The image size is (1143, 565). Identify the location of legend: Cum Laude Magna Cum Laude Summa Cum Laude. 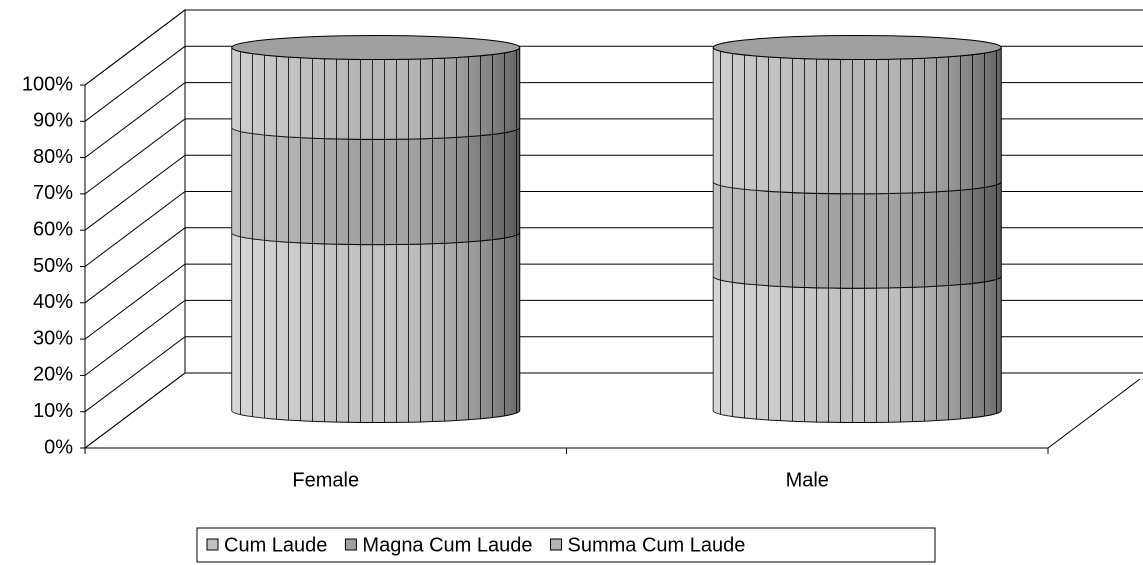
(566, 545).